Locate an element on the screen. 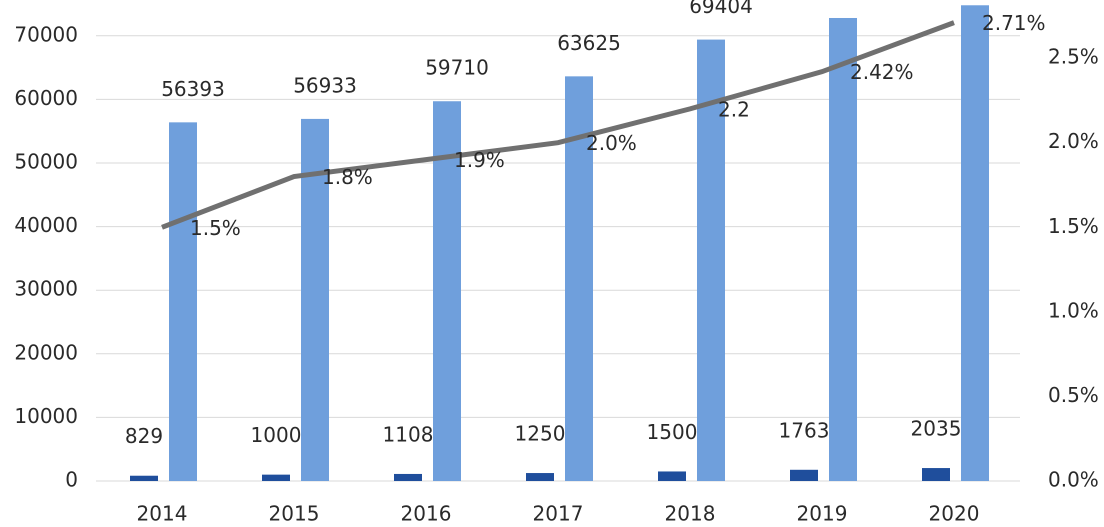 The image size is (1104, 527). bar-value-label: 2035 is located at coordinates (936, 429).